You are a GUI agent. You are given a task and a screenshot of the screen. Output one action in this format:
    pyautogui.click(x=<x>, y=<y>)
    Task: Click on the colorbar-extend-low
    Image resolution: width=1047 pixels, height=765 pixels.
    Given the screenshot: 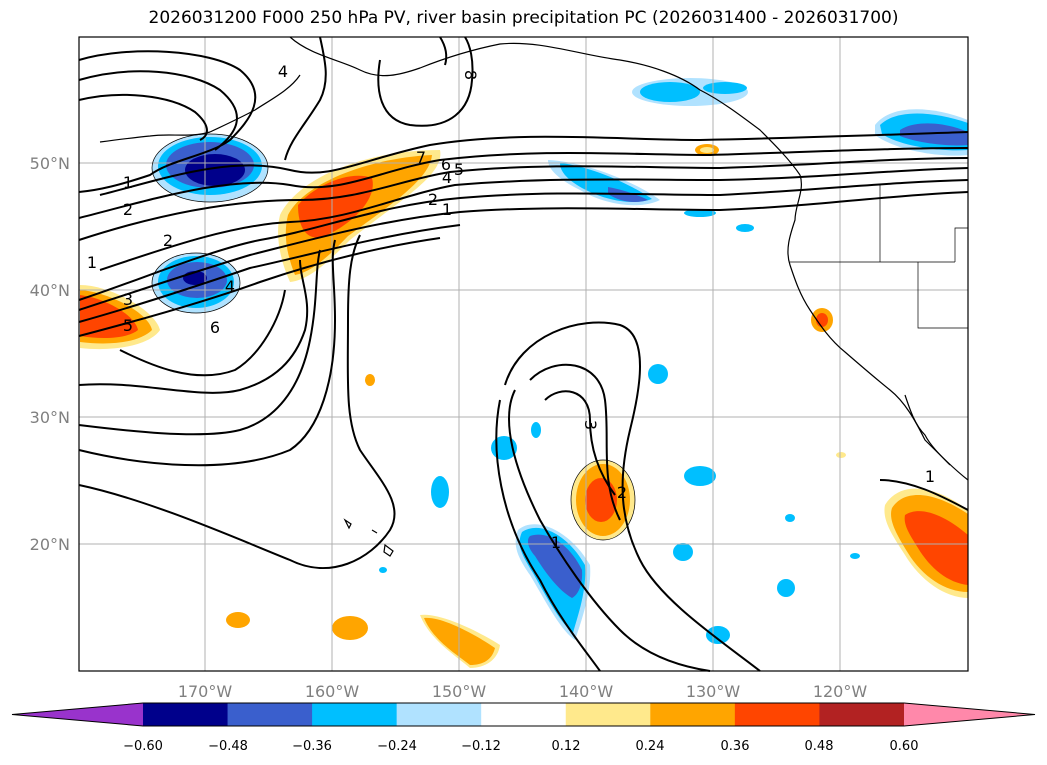 What is the action you would take?
    pyautogui.click(x=77, y=714)
    